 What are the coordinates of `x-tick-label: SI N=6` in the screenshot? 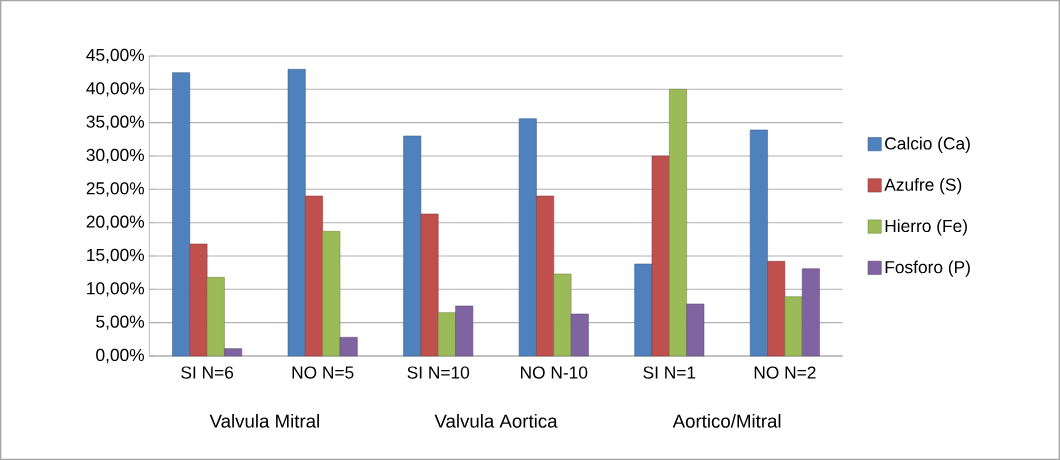 It's located at (207, 372).